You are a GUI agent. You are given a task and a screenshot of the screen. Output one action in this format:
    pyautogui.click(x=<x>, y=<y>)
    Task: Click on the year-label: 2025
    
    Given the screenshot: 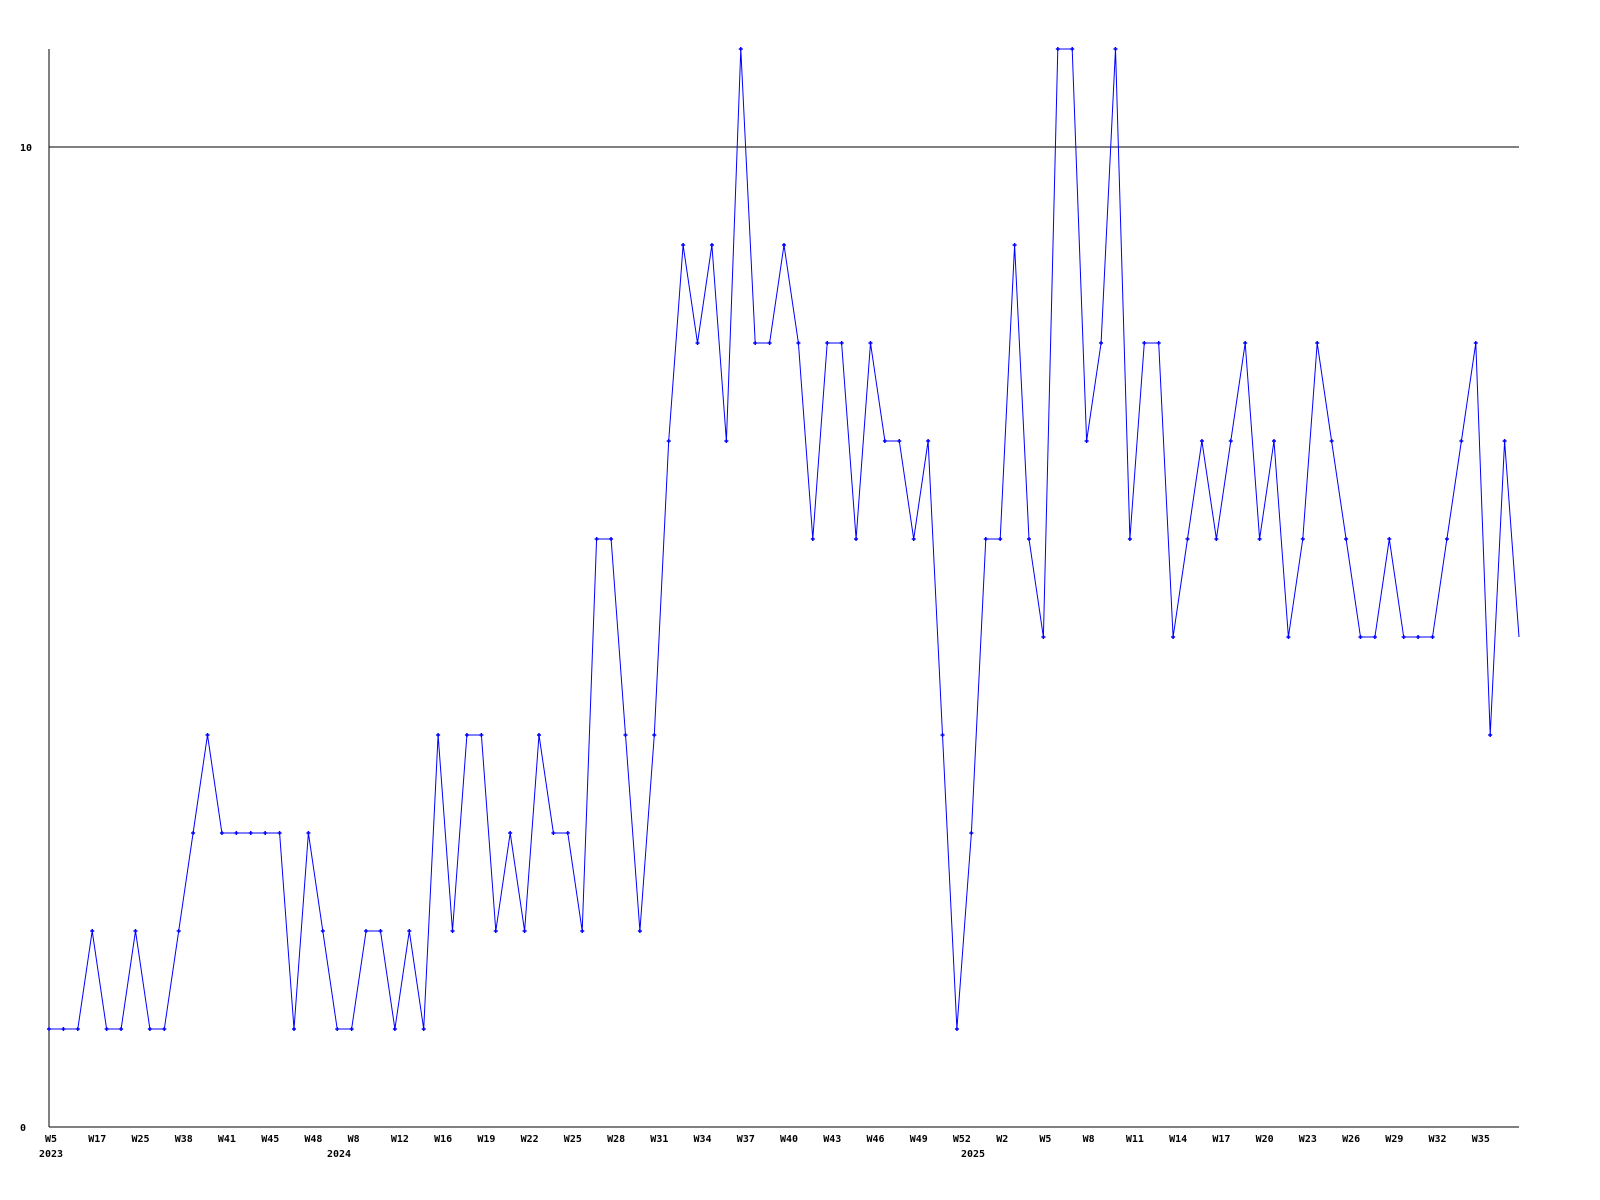 What is the action you would take?
    pyautogui.click(x=973, y=1154)
    